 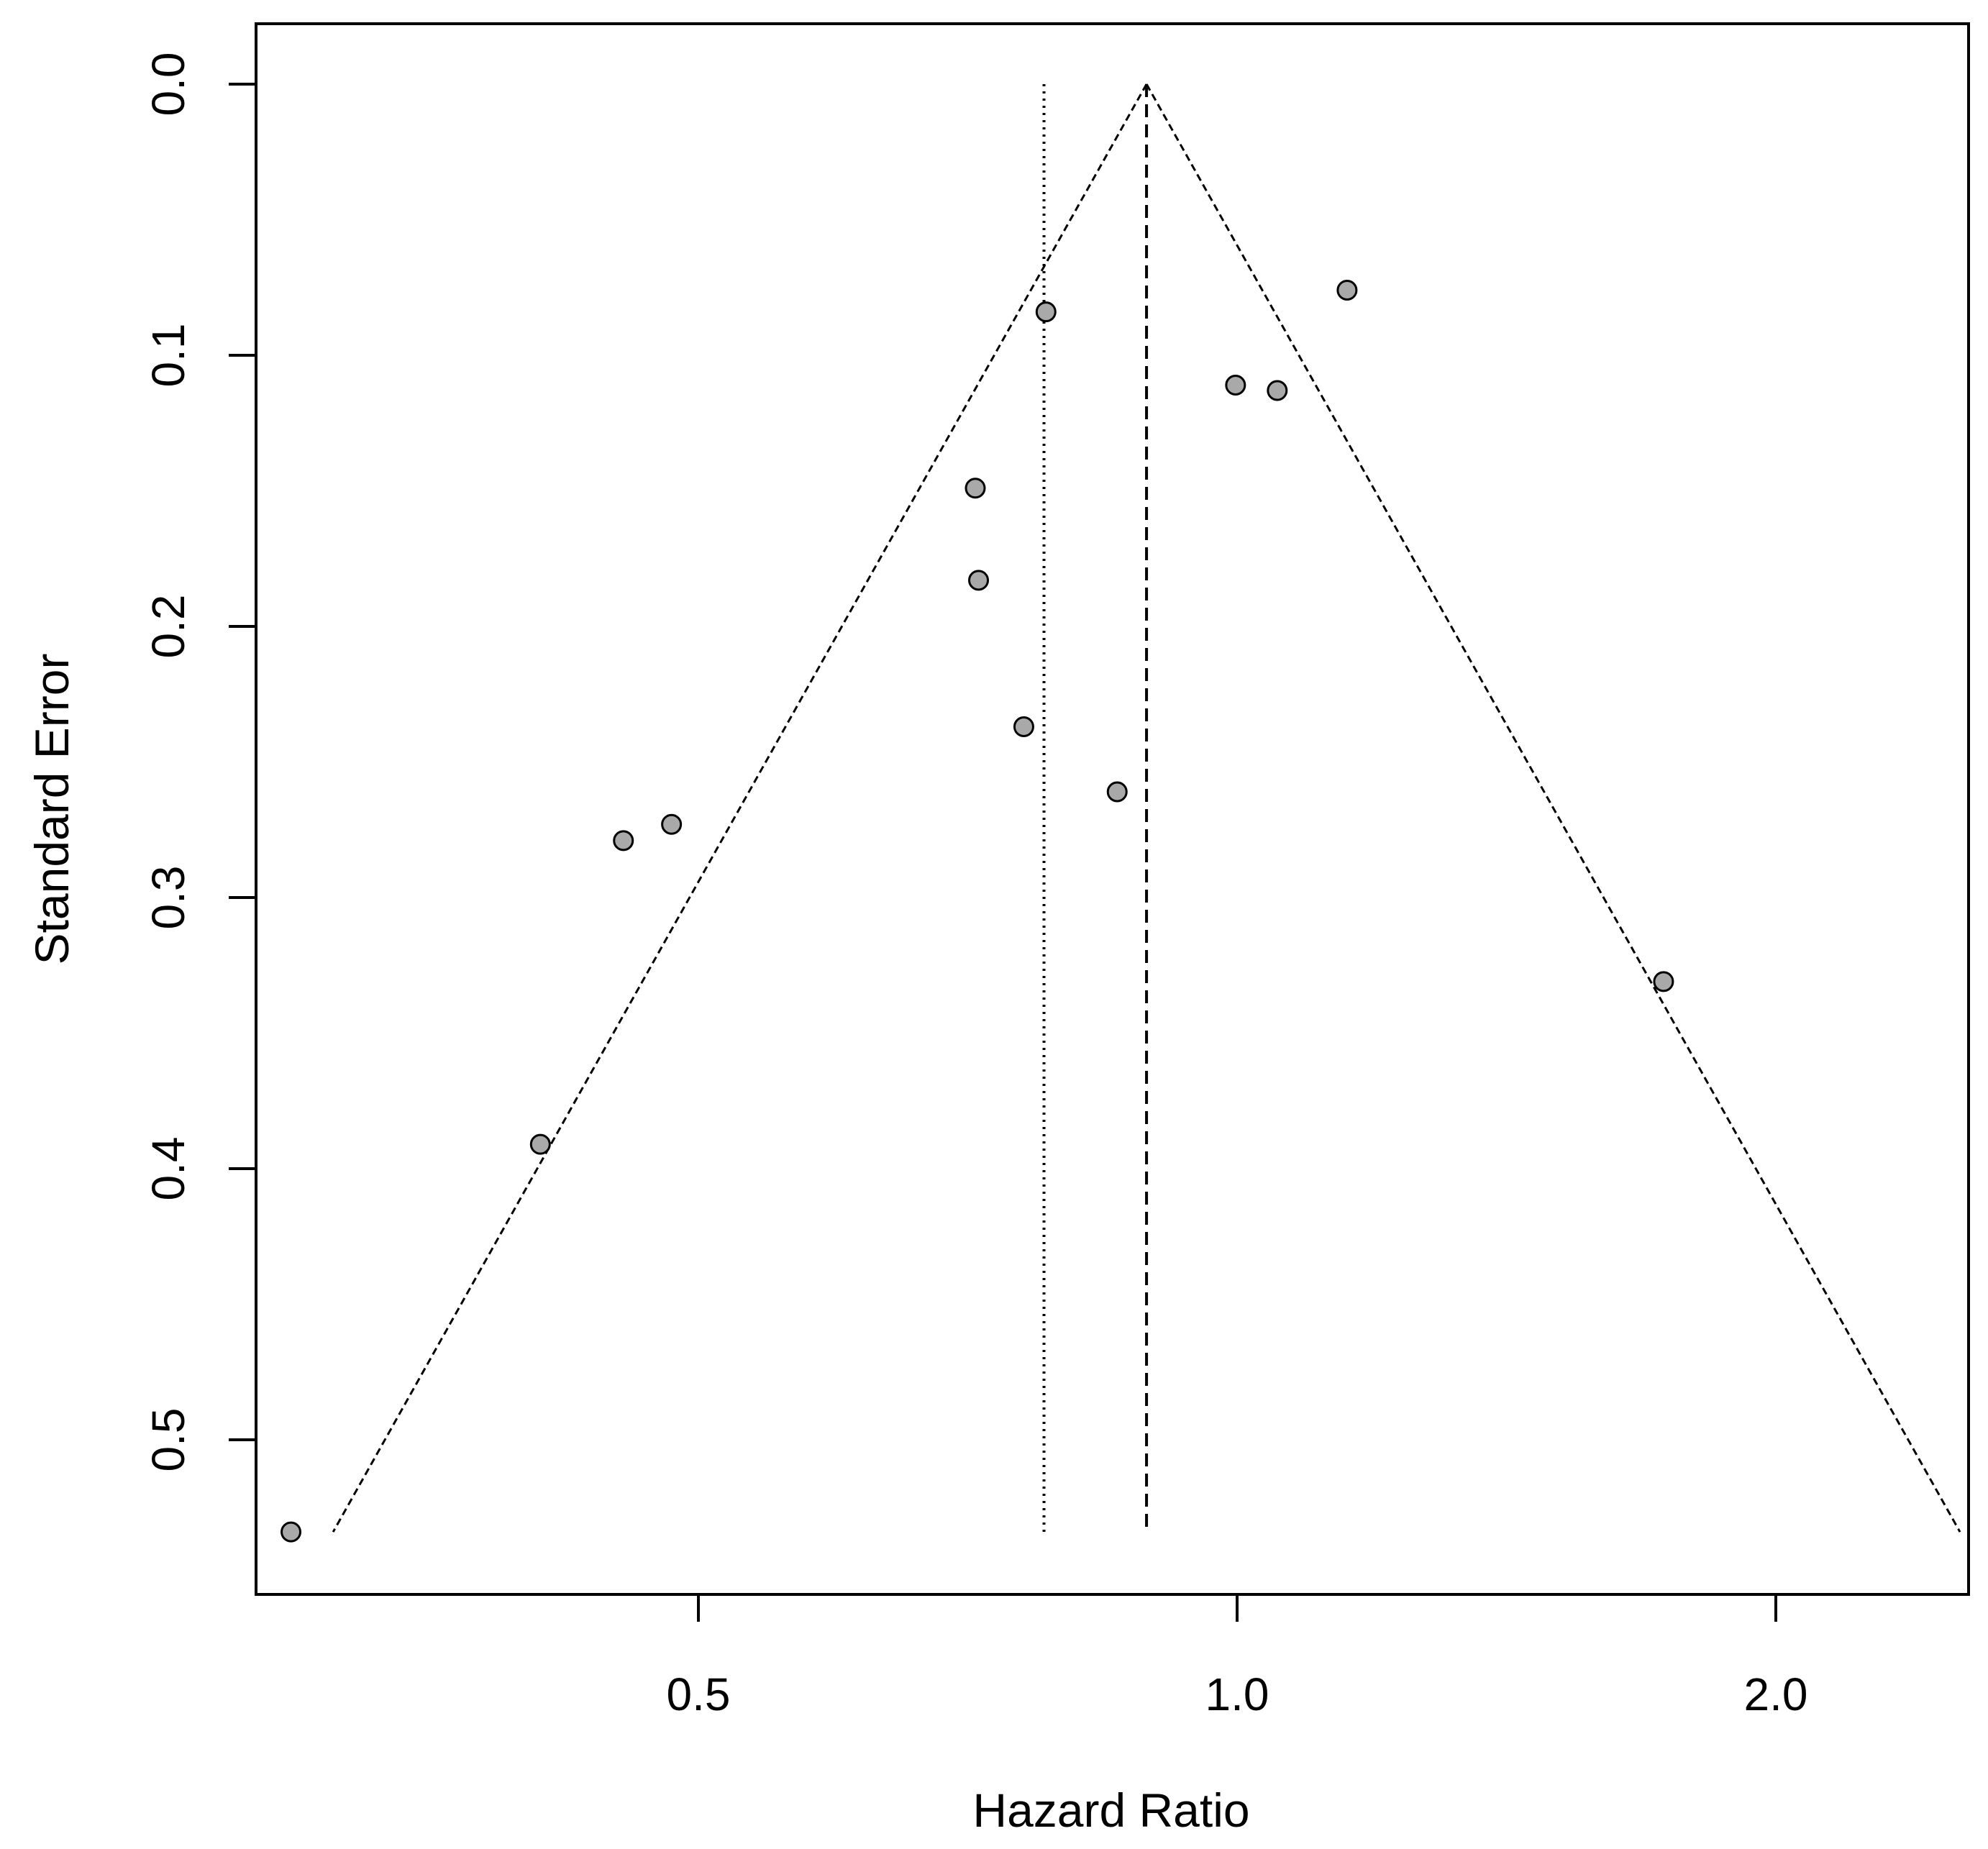 I want to click on y-axis: 0.0 0.1 0.2 0.3 0.4 0.5, so click(x=199, y=762).